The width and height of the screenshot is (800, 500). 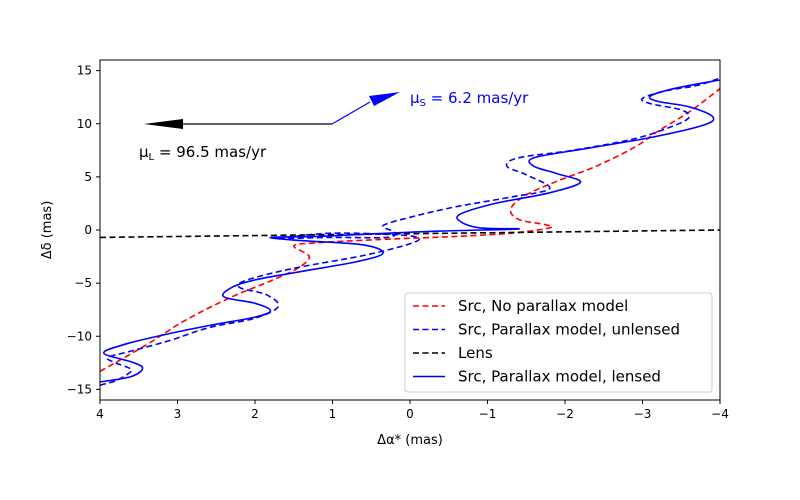 What do you see at coordinates (83, 283) in the screenshot?
I see `y-tick-label: −5` at bounding box center [83, 283].